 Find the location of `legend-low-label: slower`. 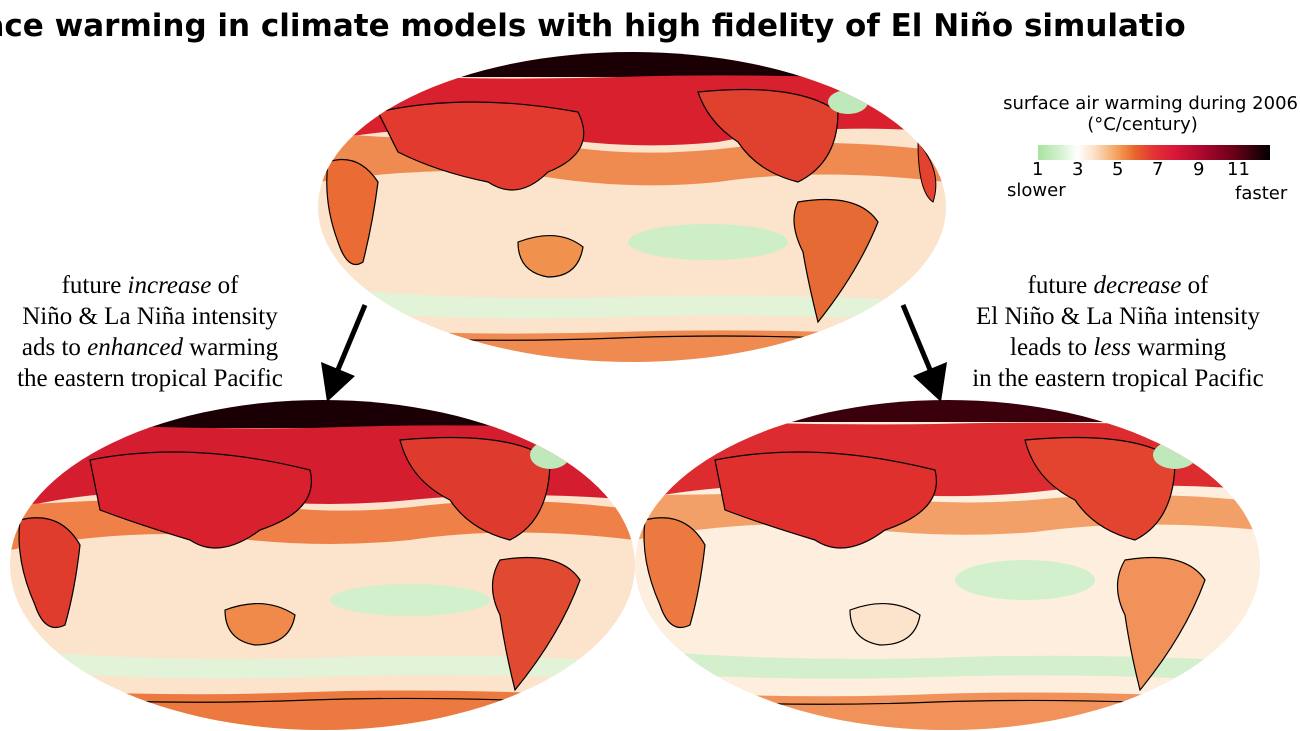

legend-low-label: slower is located at coordinates (1036, 190).